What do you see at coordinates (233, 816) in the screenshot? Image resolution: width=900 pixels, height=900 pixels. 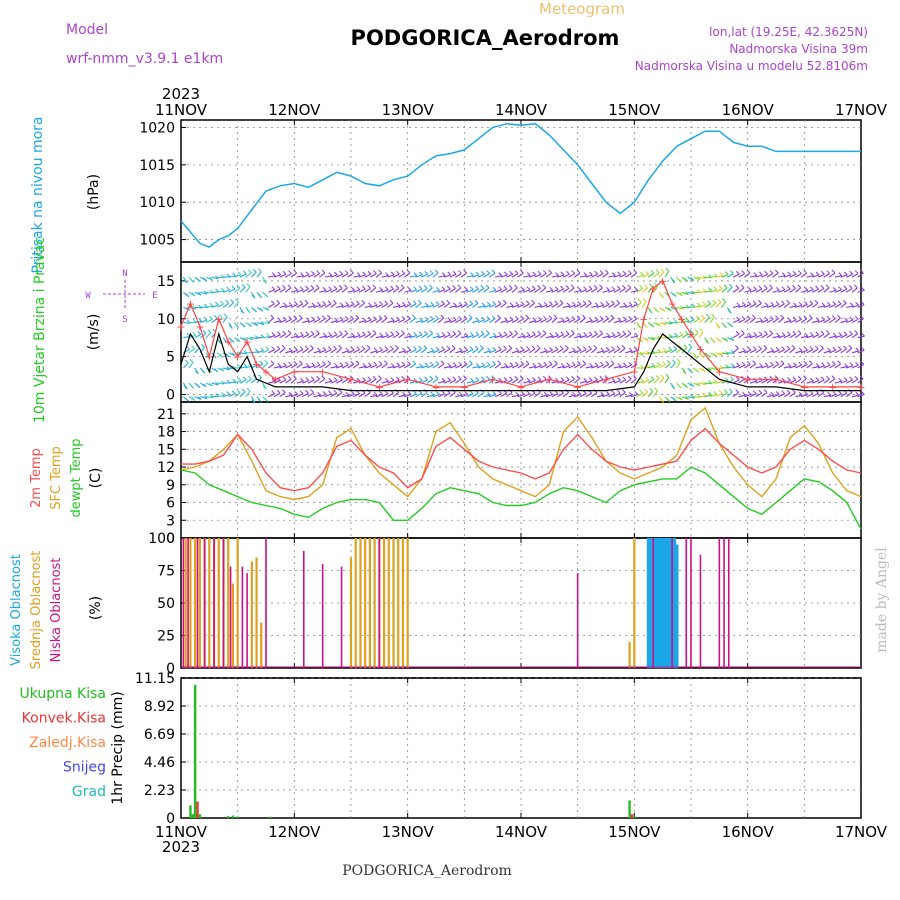 I see `precip-bar` at bounding box center [233, 816].